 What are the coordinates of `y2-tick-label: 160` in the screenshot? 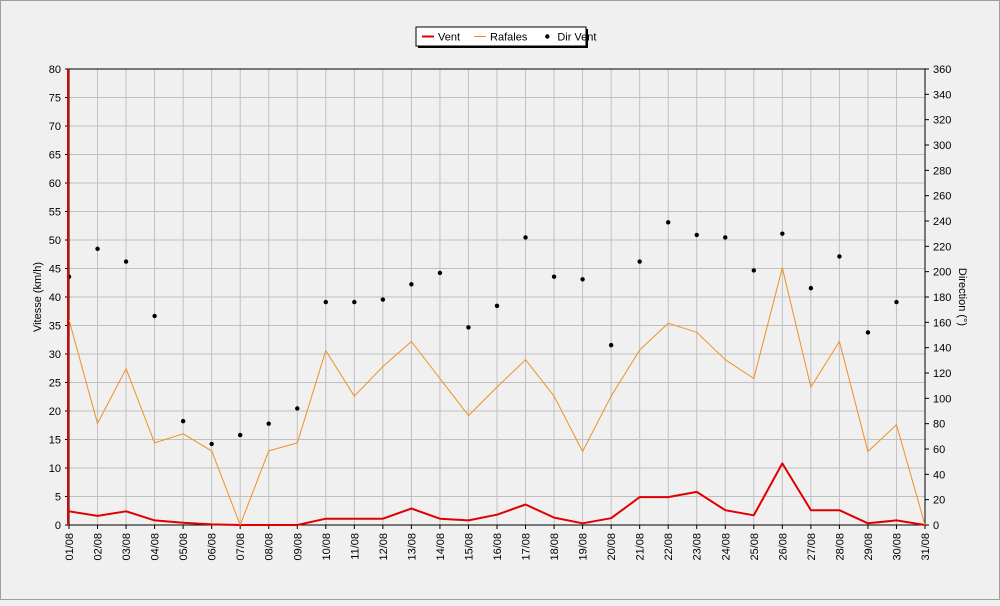 It's located at (942, 323).